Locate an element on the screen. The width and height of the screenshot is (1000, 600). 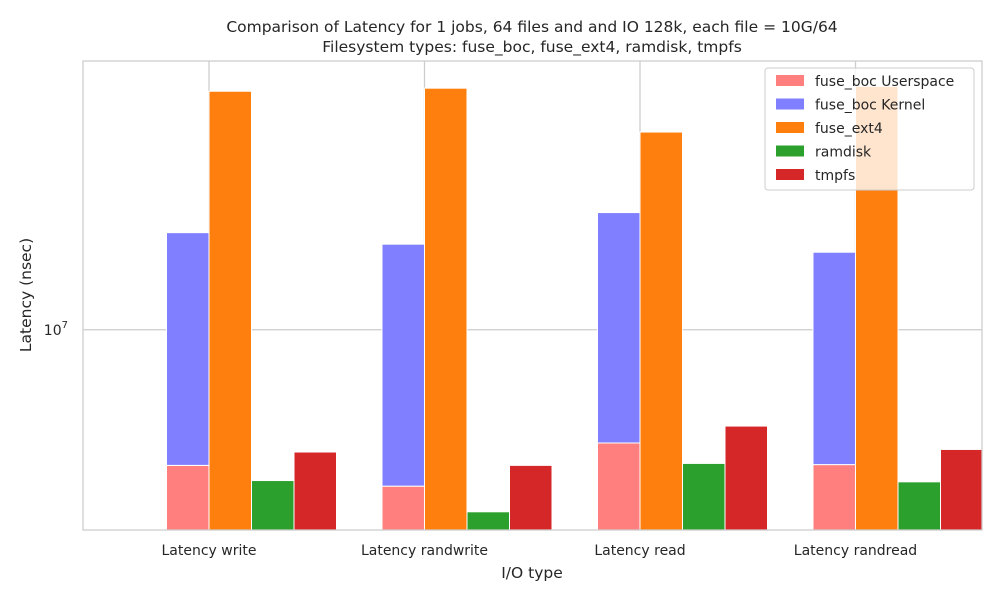
legend-label: fuse_ext4 is located at coordinates (849, 129).